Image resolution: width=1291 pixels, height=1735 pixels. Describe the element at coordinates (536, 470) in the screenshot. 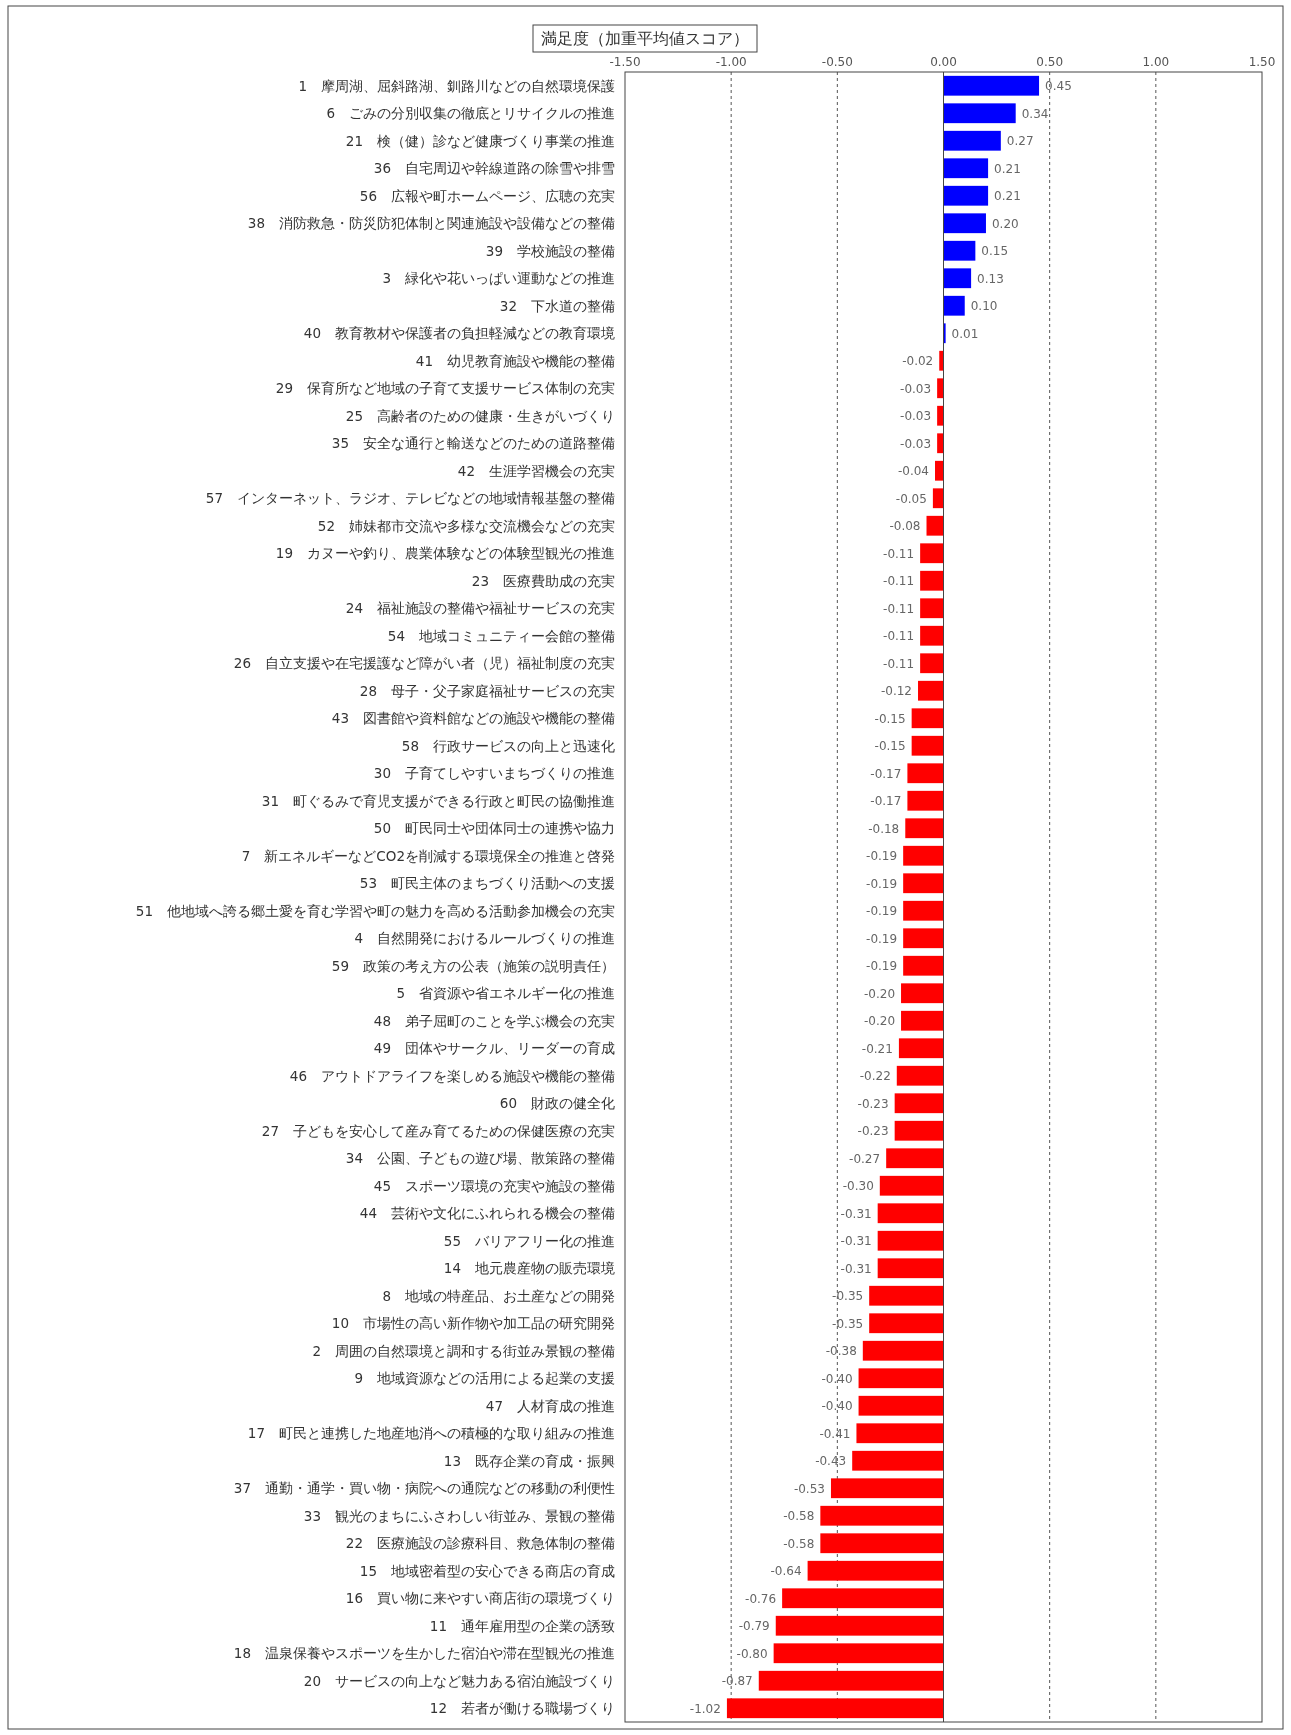

I see `y-tick-label: 42 生涯学習機会の充実` at that location.